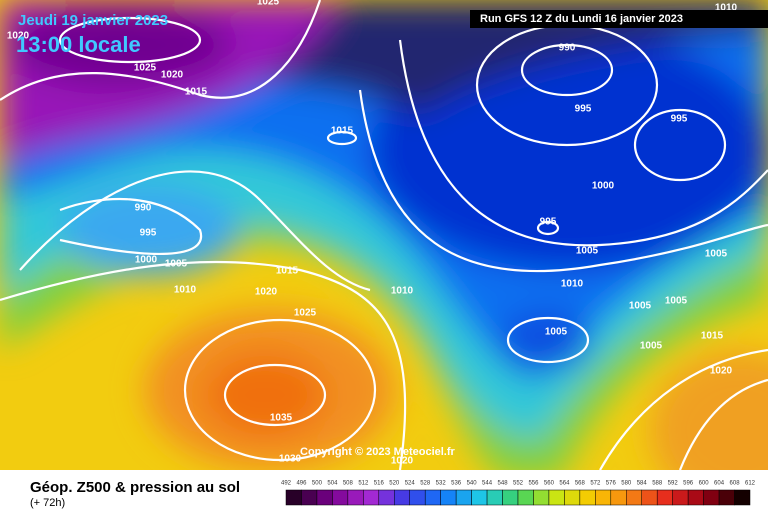  Describe the element at coordinates (410, 484) in the screenshot. I see `scale-label: 524` at that location.